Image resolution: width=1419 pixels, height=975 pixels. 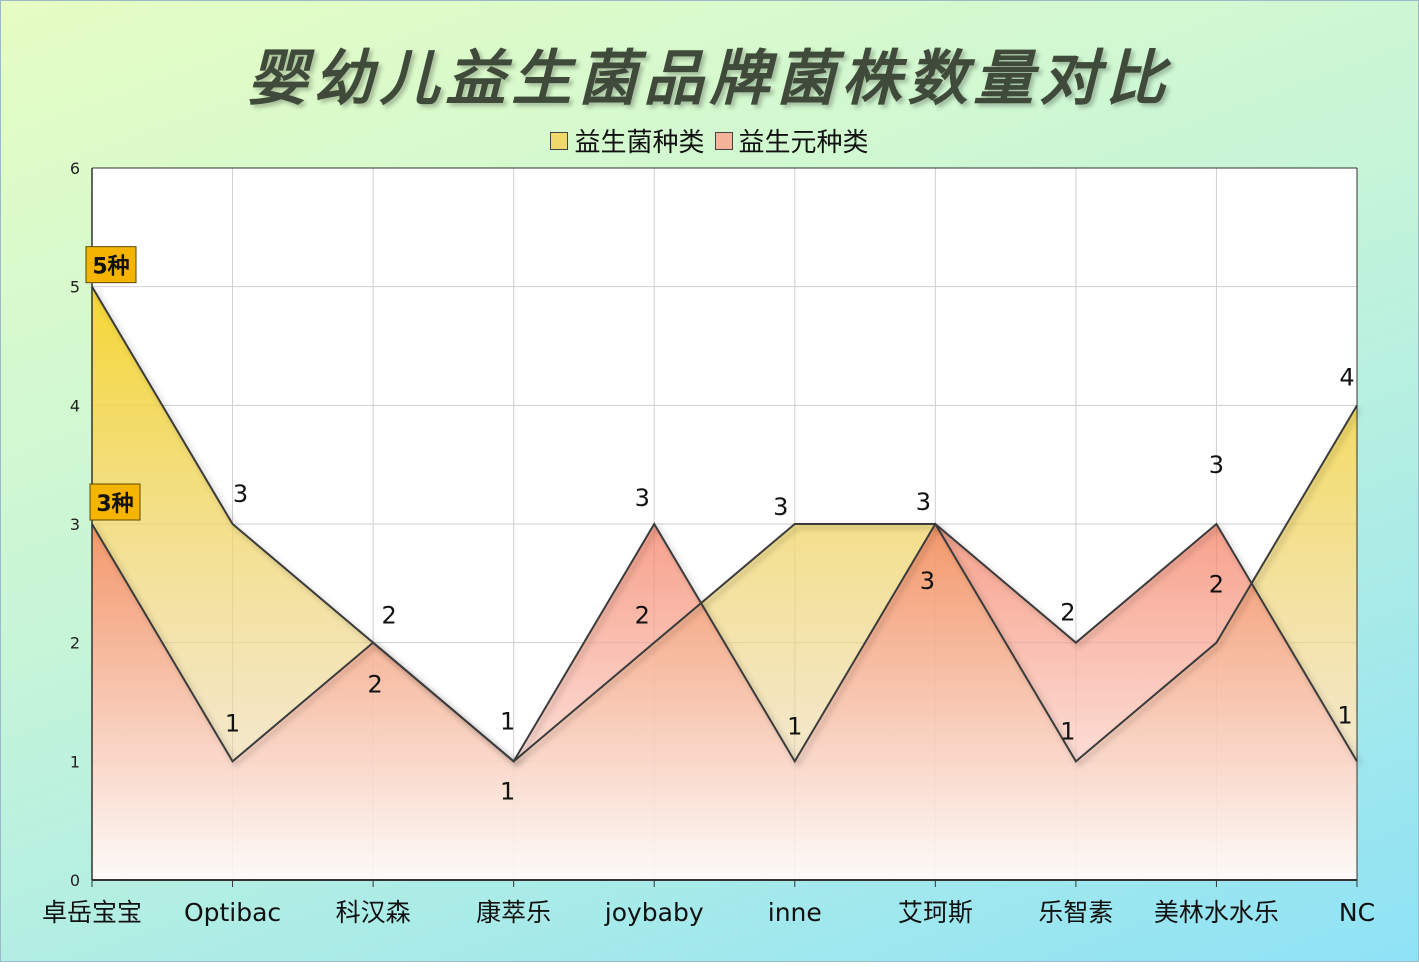 I want to click on legend-item-prebiotics: 益生元种类, so click(x=791, y=140).